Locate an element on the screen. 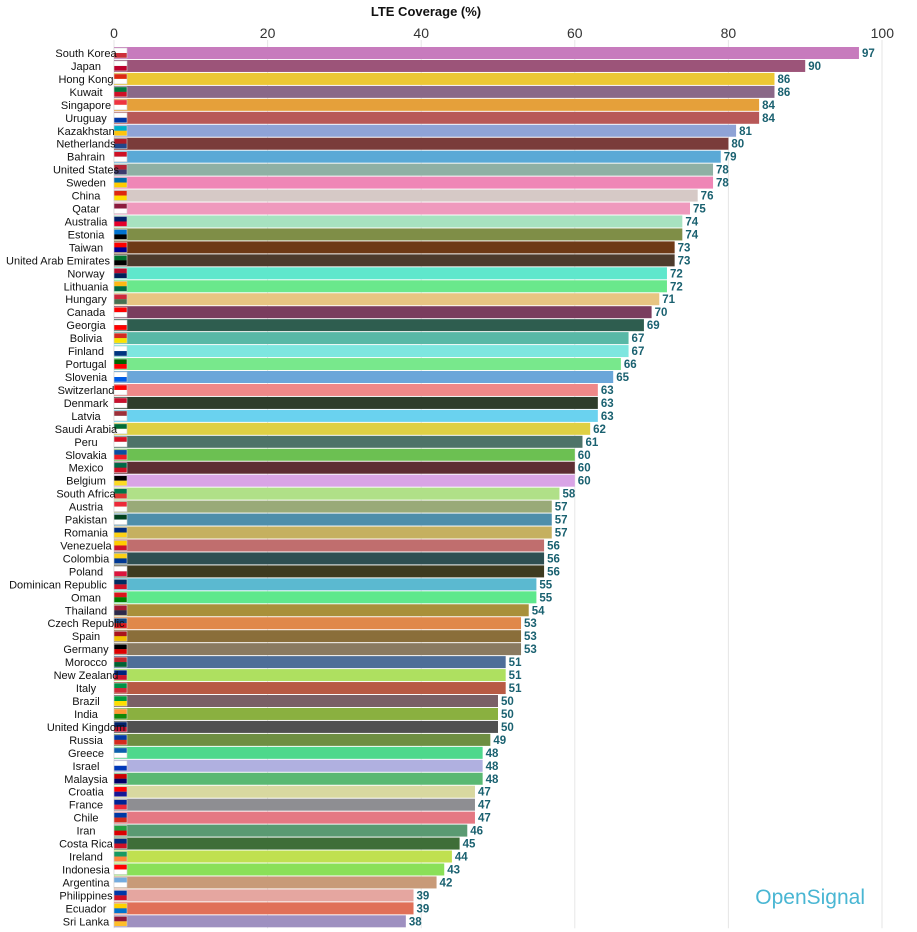 This screenshot has width=917, height=932. value-label: 56 is located at coordinates (553, 559).